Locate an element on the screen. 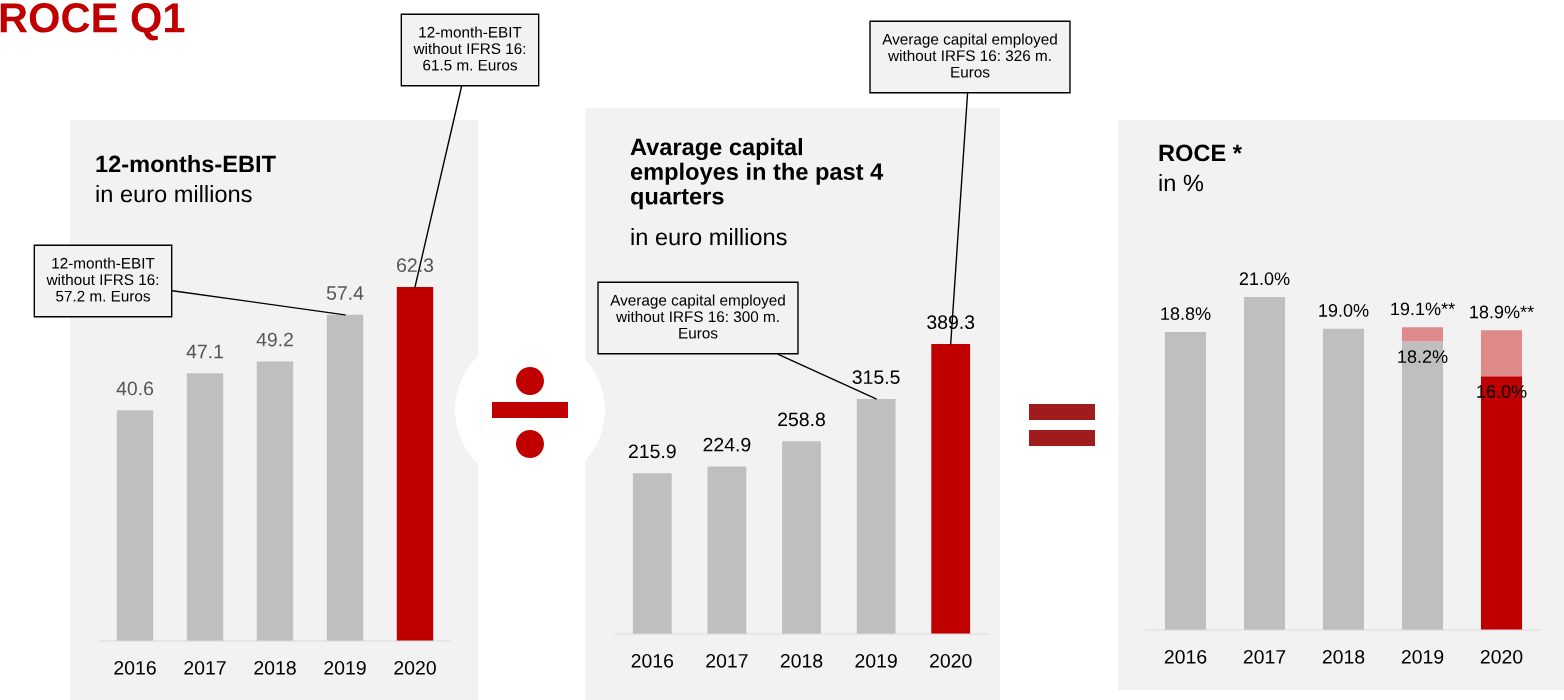 This screenshot has width=1564, height=700. total-label: 19.1%** is located at coordinates (1423, 309).